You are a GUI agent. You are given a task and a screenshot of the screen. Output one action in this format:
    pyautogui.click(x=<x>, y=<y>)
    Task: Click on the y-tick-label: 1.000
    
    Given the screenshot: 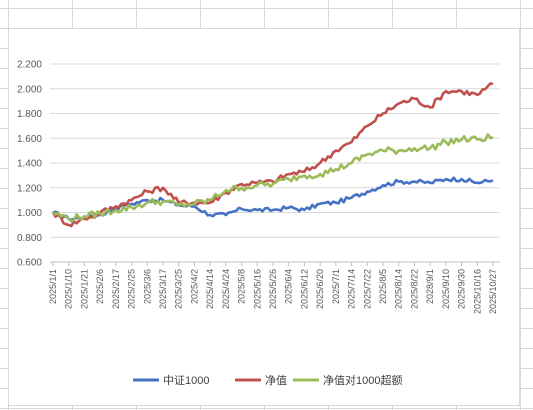 What is the action you would take?
    pyautogui.click(x=29, y=213)
    